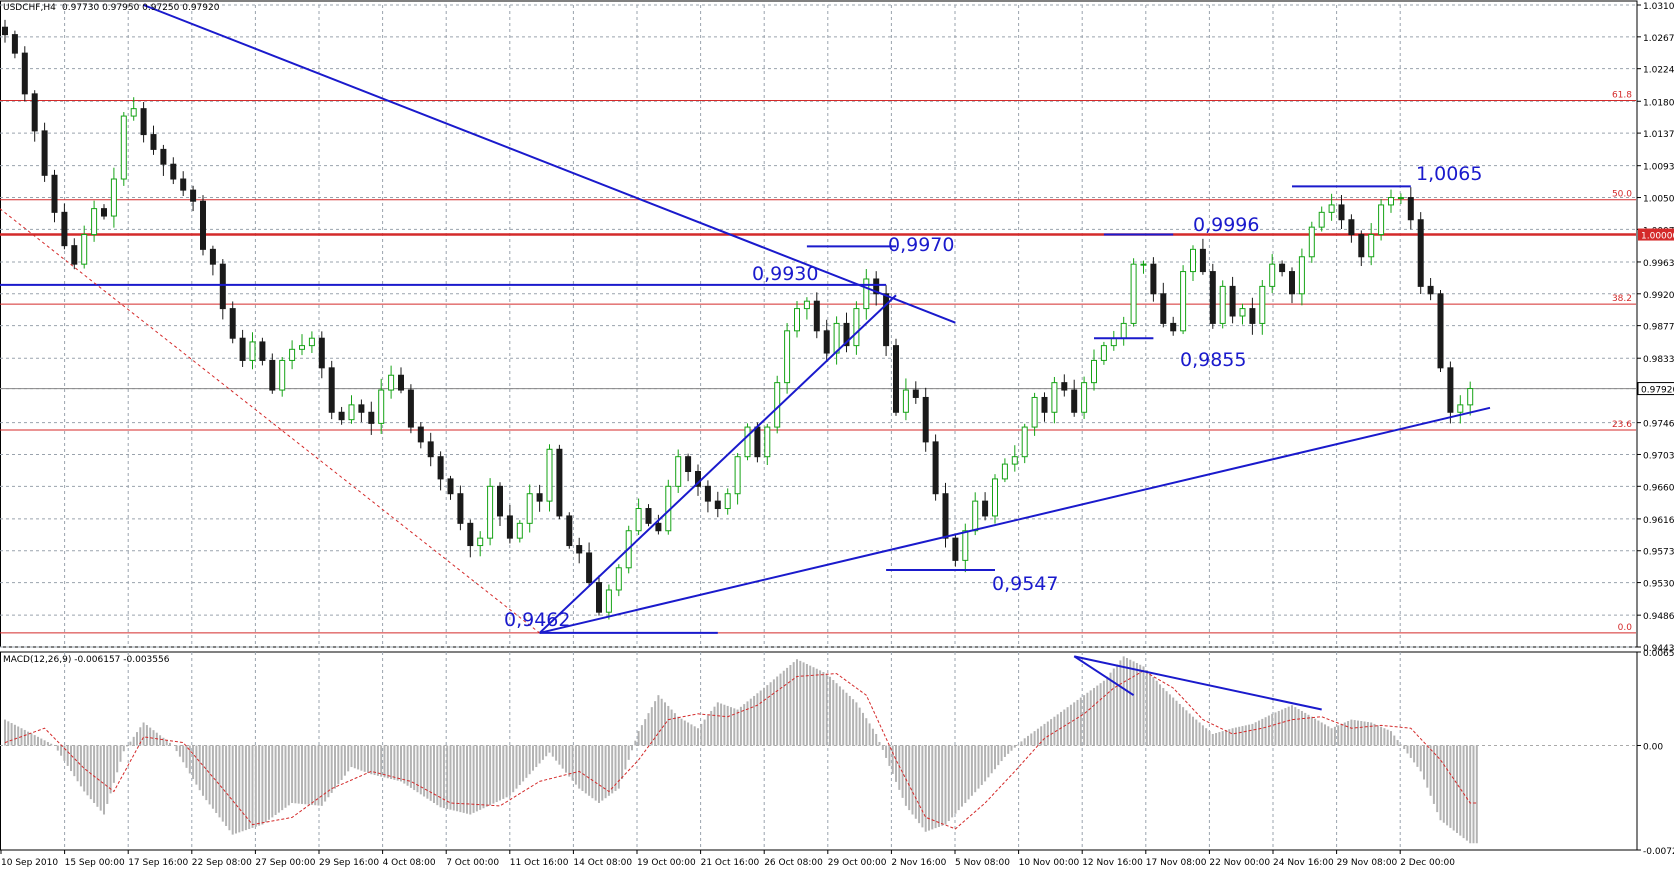  What do you see at coordinates (1658, 852) in the screenshot?
I see `macd-axis-label: -0.00727` at bounding box center [1658, 852].